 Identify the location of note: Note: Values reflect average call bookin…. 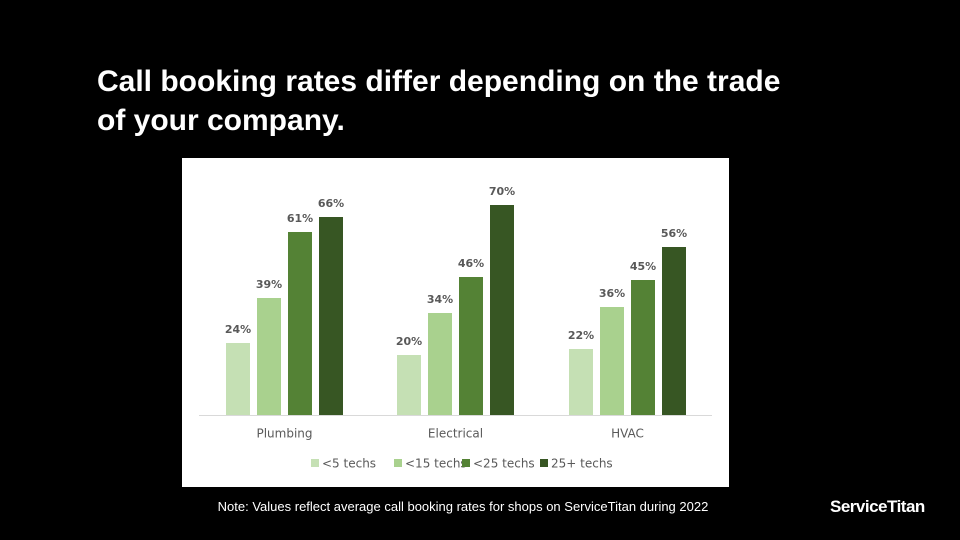
(463, 506).